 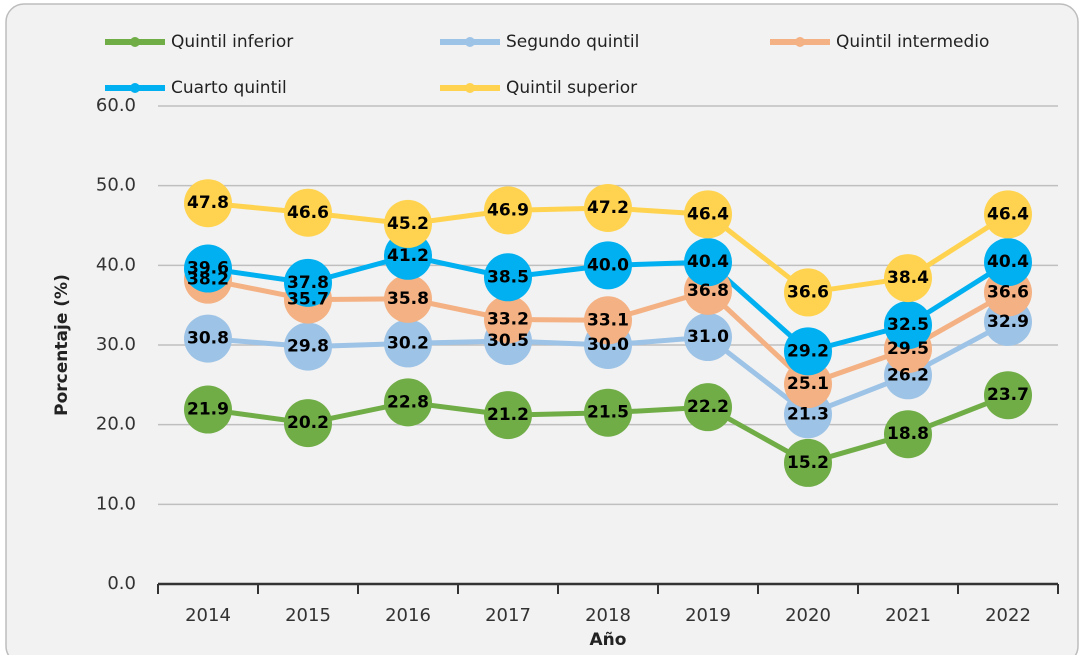 I want to click on x-tick-label: 2019, so click(x=708, y=615).